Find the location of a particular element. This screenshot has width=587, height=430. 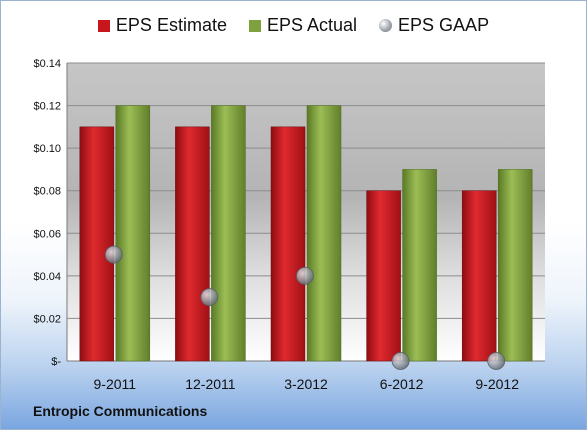

y-tick-label: $0.08 is located at coordinates (47, 192).